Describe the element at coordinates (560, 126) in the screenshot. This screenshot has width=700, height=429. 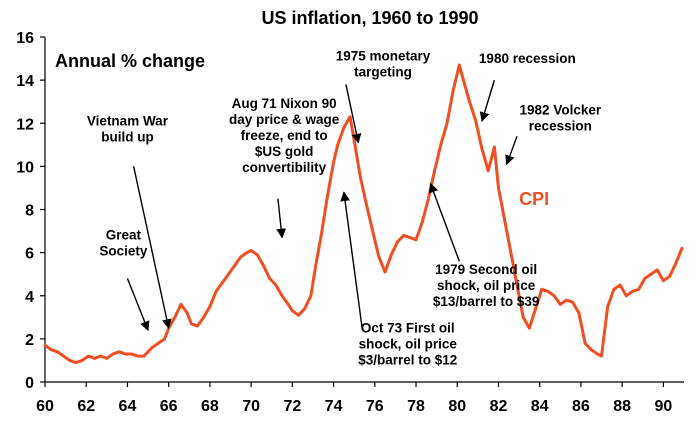
I see `annotation-line: recession` at that location.